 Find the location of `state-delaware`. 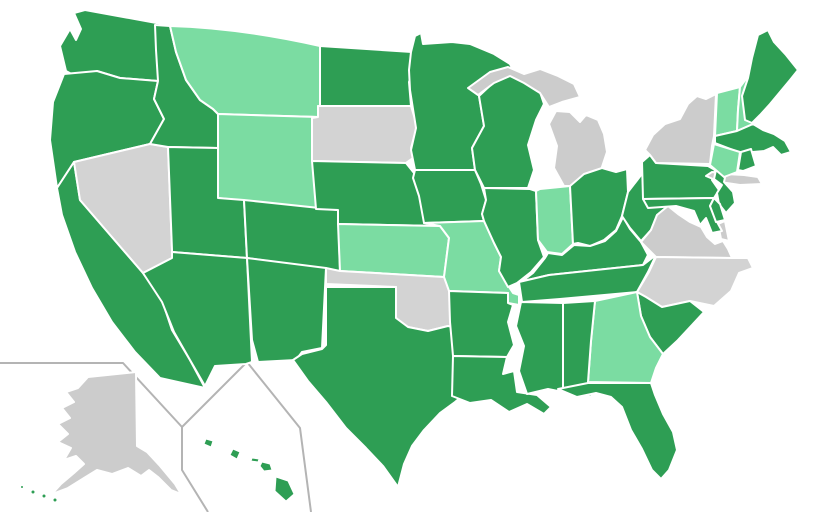

state-delaware is located at coordinates (717, 210).